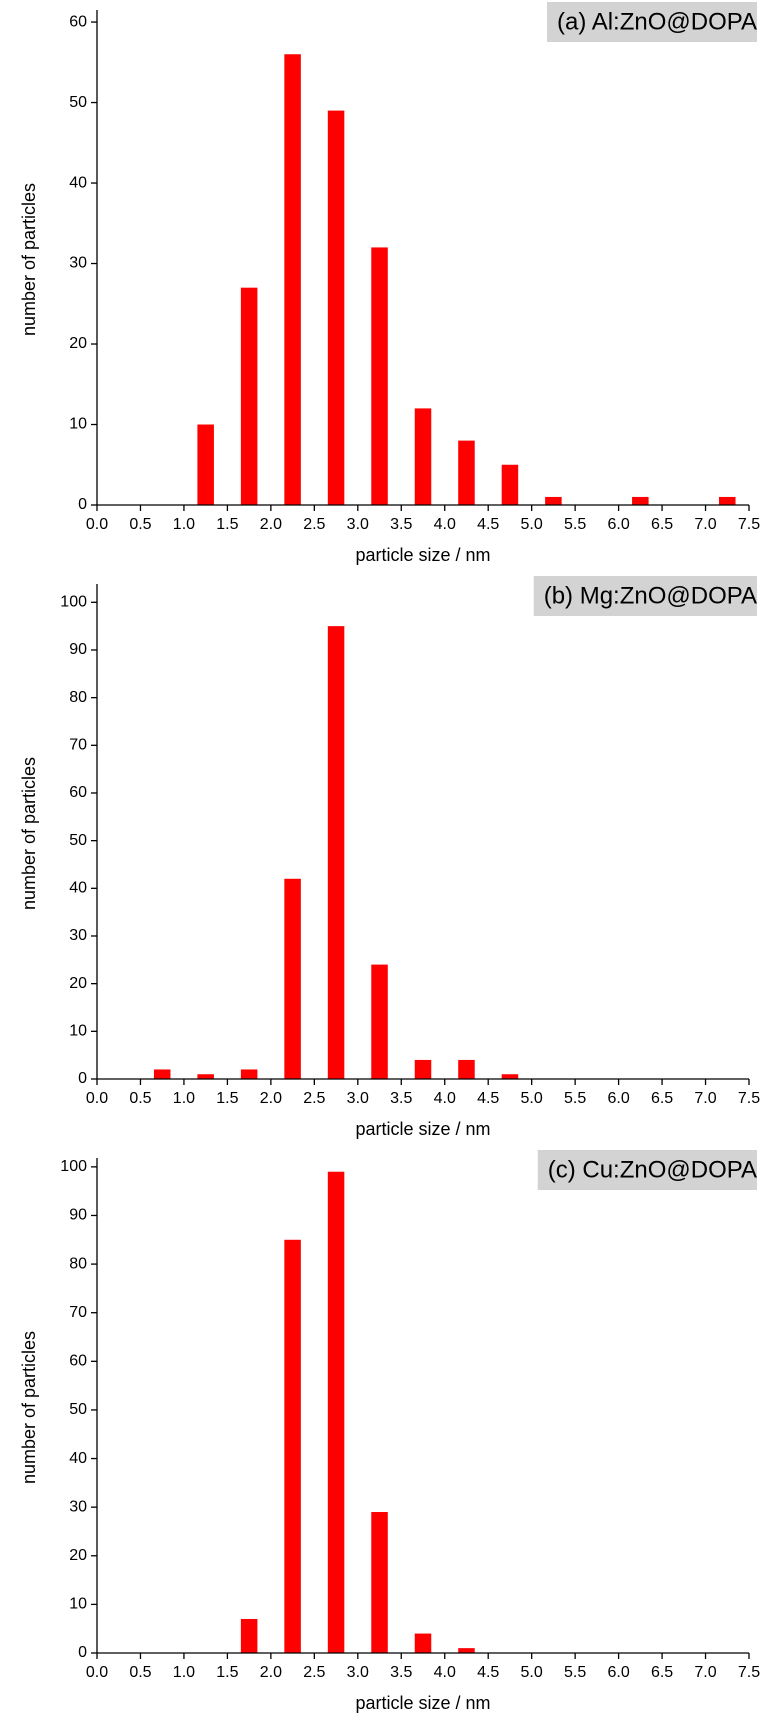 Image resolution: width=768 pixels, height=1722 pixels. What do you see at coordinates (652, 1169) in the screenshot?
I see `chart-title: (c) Cu:ZnO@DOPA` at bounding box center [652, 1169].